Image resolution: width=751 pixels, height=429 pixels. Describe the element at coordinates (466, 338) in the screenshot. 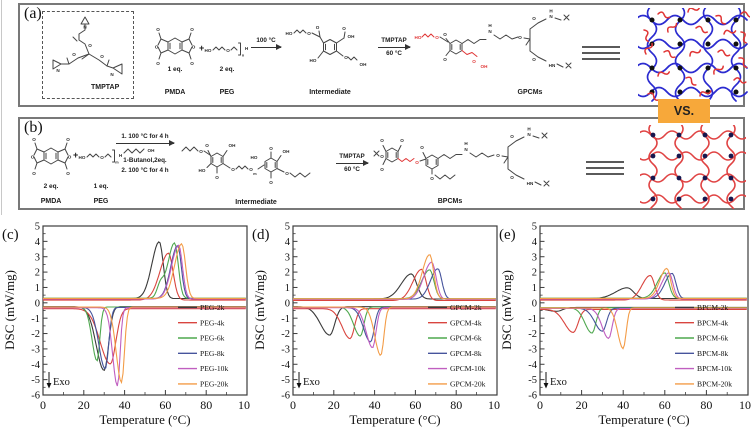

I see `svg-text: GPCM-6k` at that location.